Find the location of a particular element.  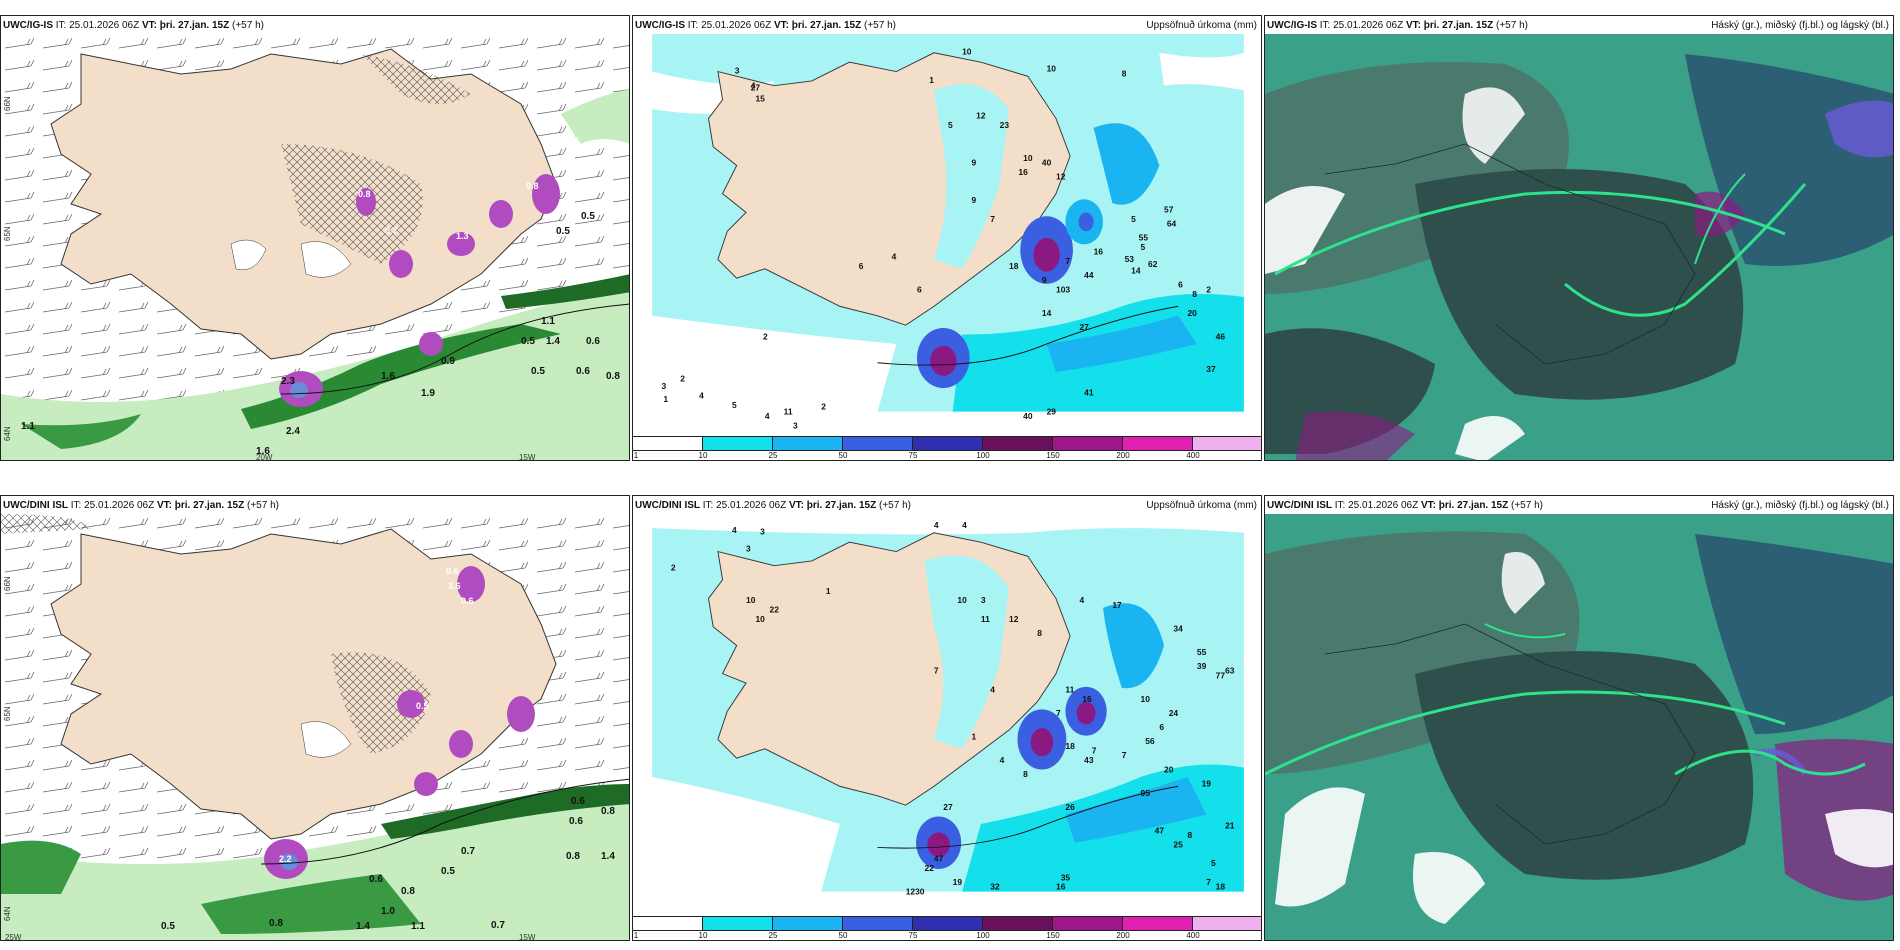

lat-label: 64N is located at coordinates (7, 433).